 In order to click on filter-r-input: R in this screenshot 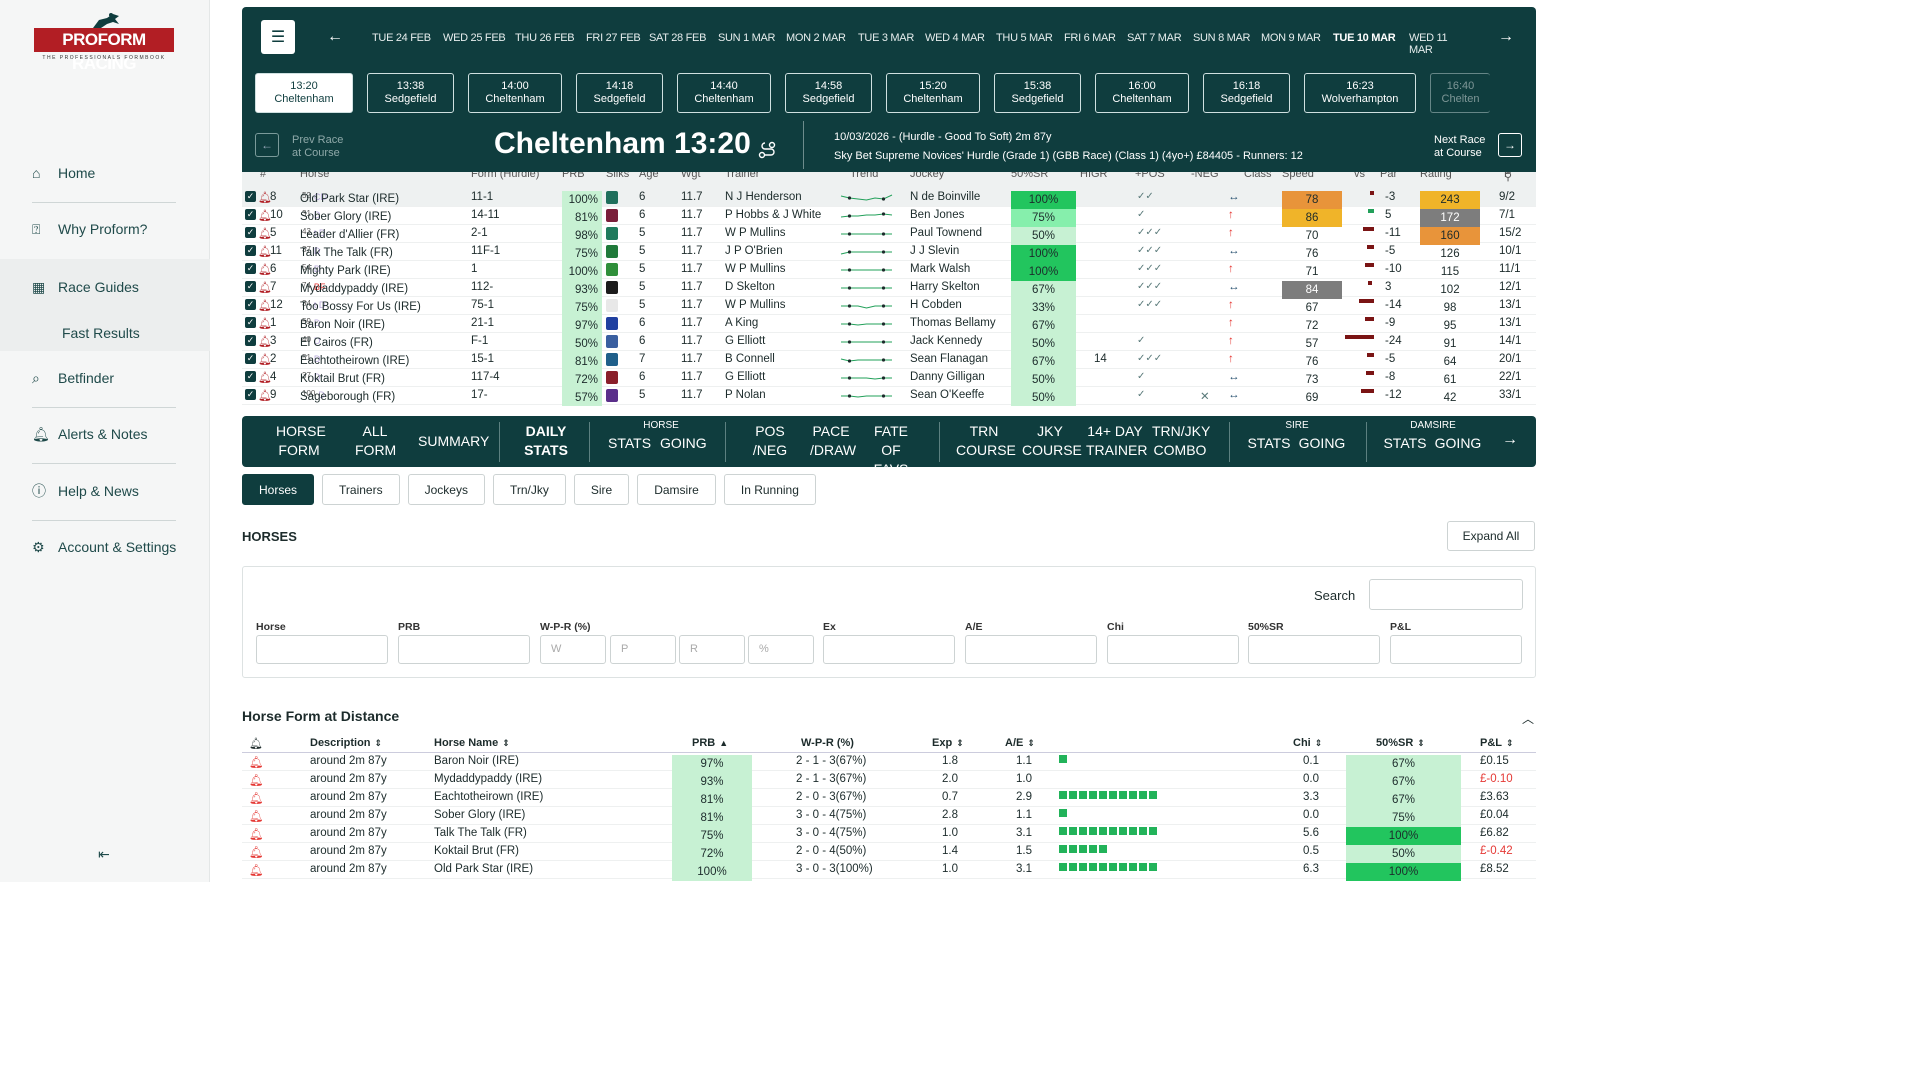, I will do `click(712, 649)`.